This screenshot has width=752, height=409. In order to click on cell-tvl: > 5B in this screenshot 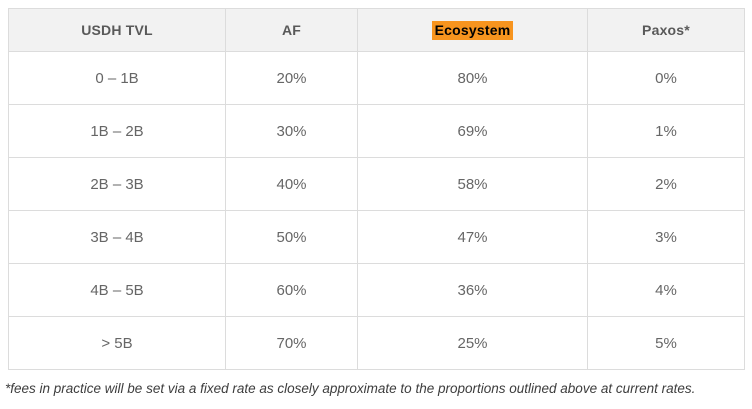, I will do `click(117, 343)`.